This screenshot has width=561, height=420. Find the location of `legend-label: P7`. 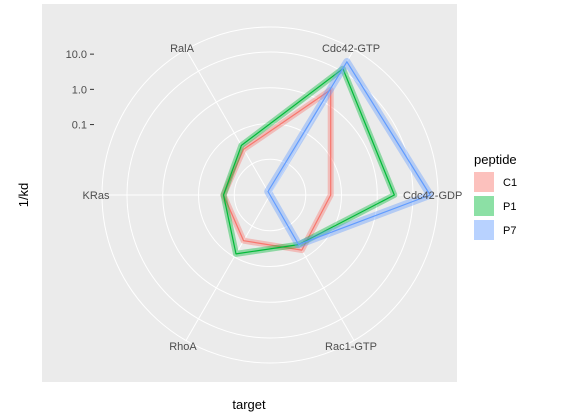

legend-label: P7 is located at coordinates (509, 231).